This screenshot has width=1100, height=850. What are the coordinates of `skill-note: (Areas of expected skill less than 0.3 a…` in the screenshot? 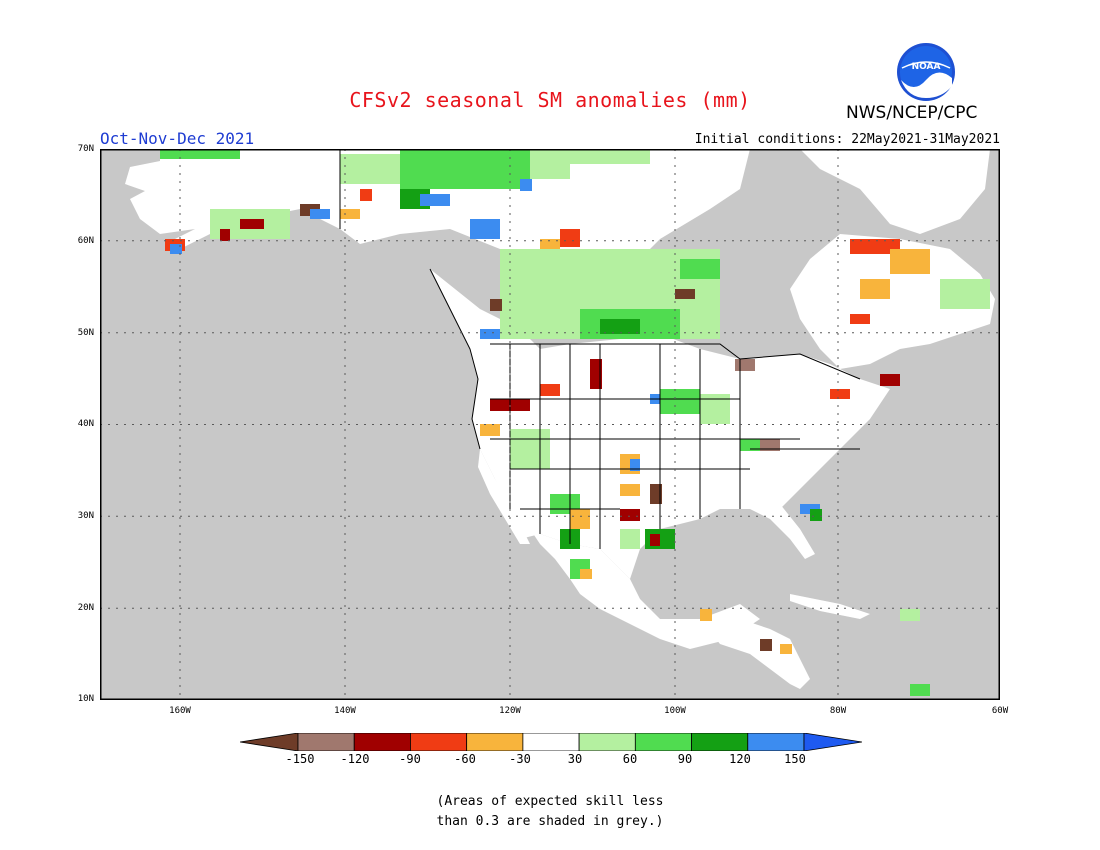 It's located at (550, 812).